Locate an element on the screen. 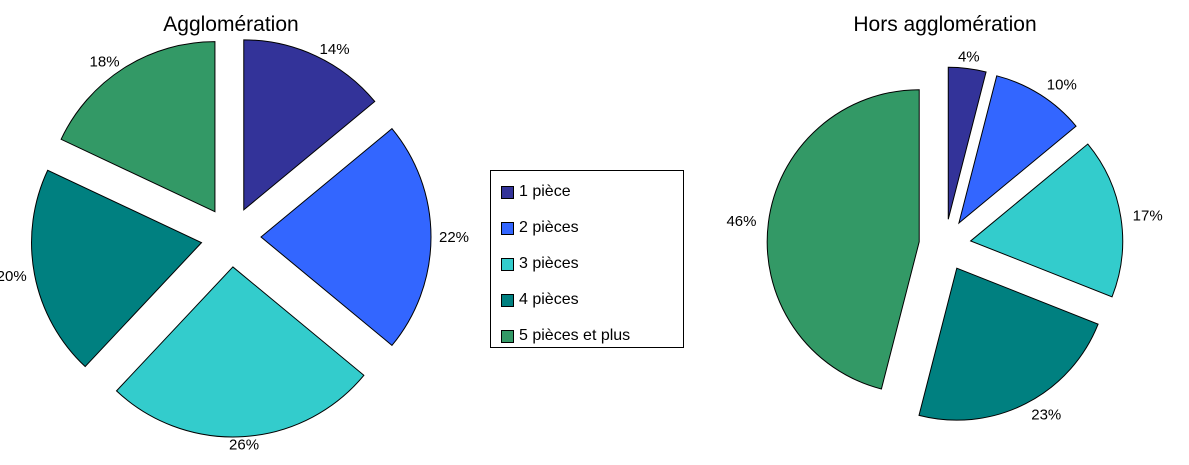 This screenshot has width=1189, height=465. pie-label-4-pieces: 20% is located at coordinates (13, 276).